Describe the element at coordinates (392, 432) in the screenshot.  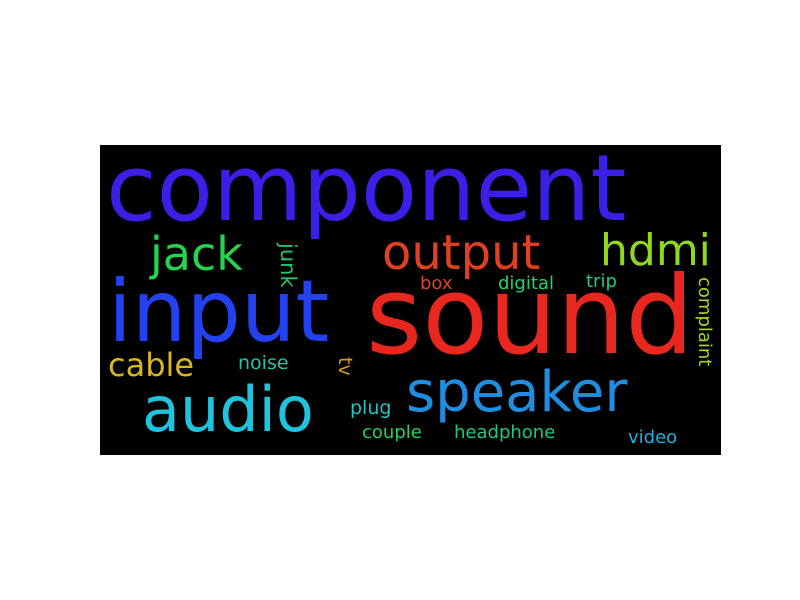
I see `word-couple: couple` at that location.